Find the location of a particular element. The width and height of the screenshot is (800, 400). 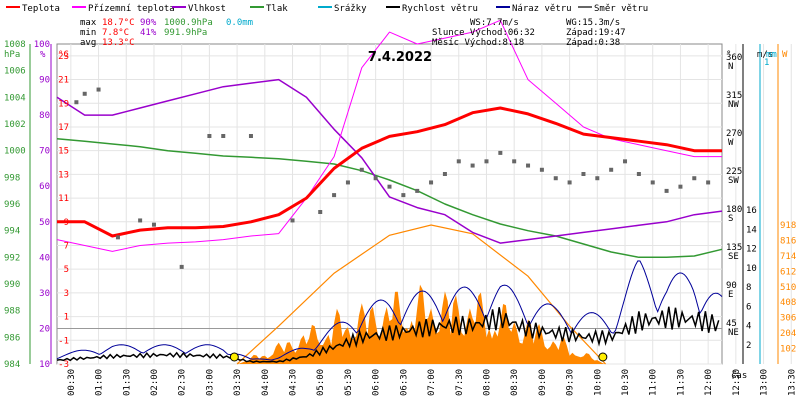

axis-tick-wind: 8 is located at coordinates (748, 288).